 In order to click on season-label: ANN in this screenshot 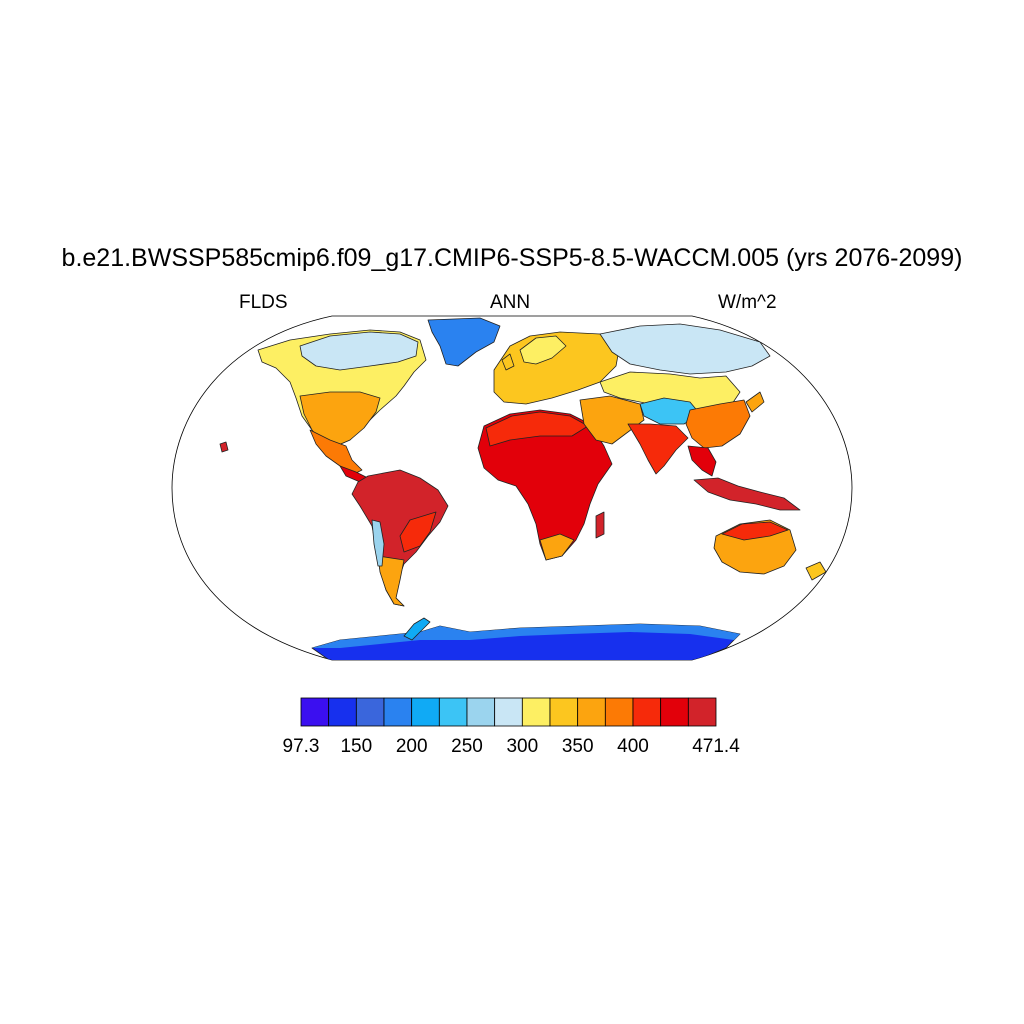, I will do `click(510, 302)`.